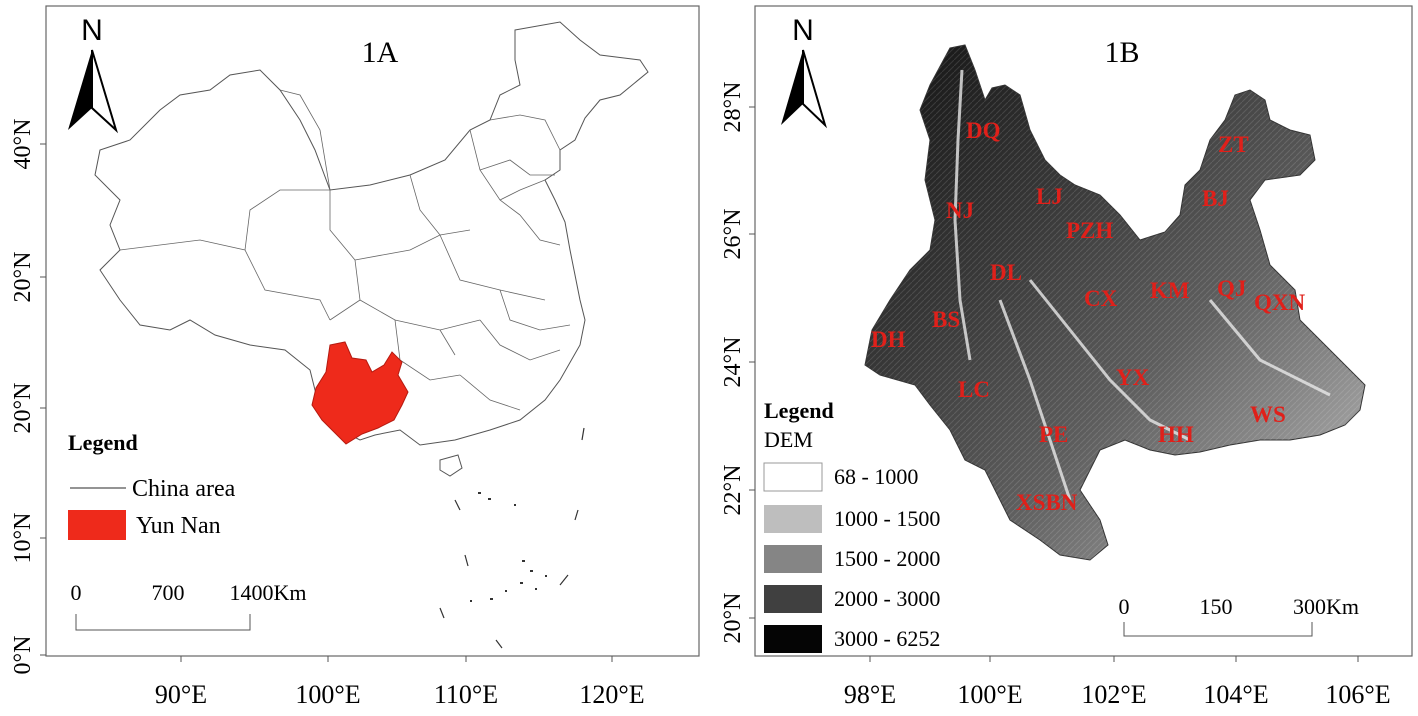  Describe the element at coordinates (887, 518) in the screenshot. I see `dem-class-label: 1000 - 1500` at that location.